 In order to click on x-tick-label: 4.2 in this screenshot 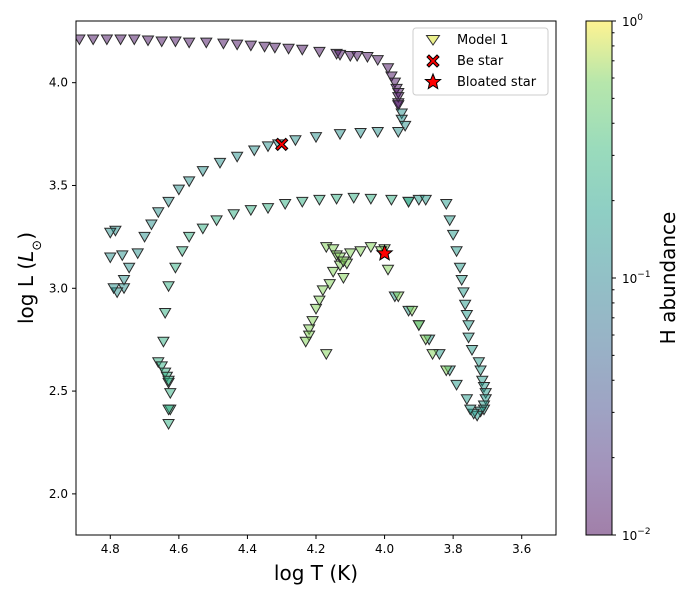, I will do `click(315, 549)`.